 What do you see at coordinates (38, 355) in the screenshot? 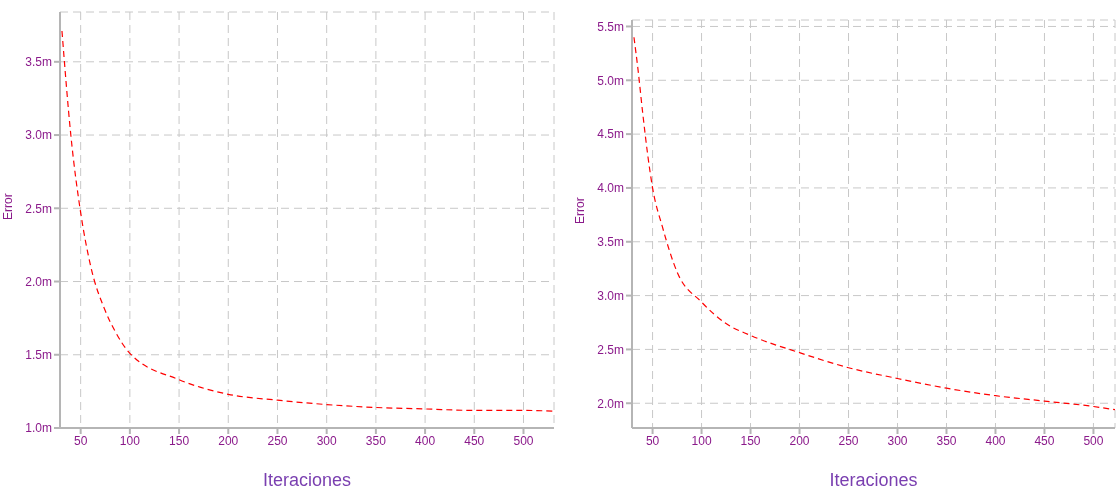
I see `y-tick-label: 1.5m` at bounding box center [38, 355].